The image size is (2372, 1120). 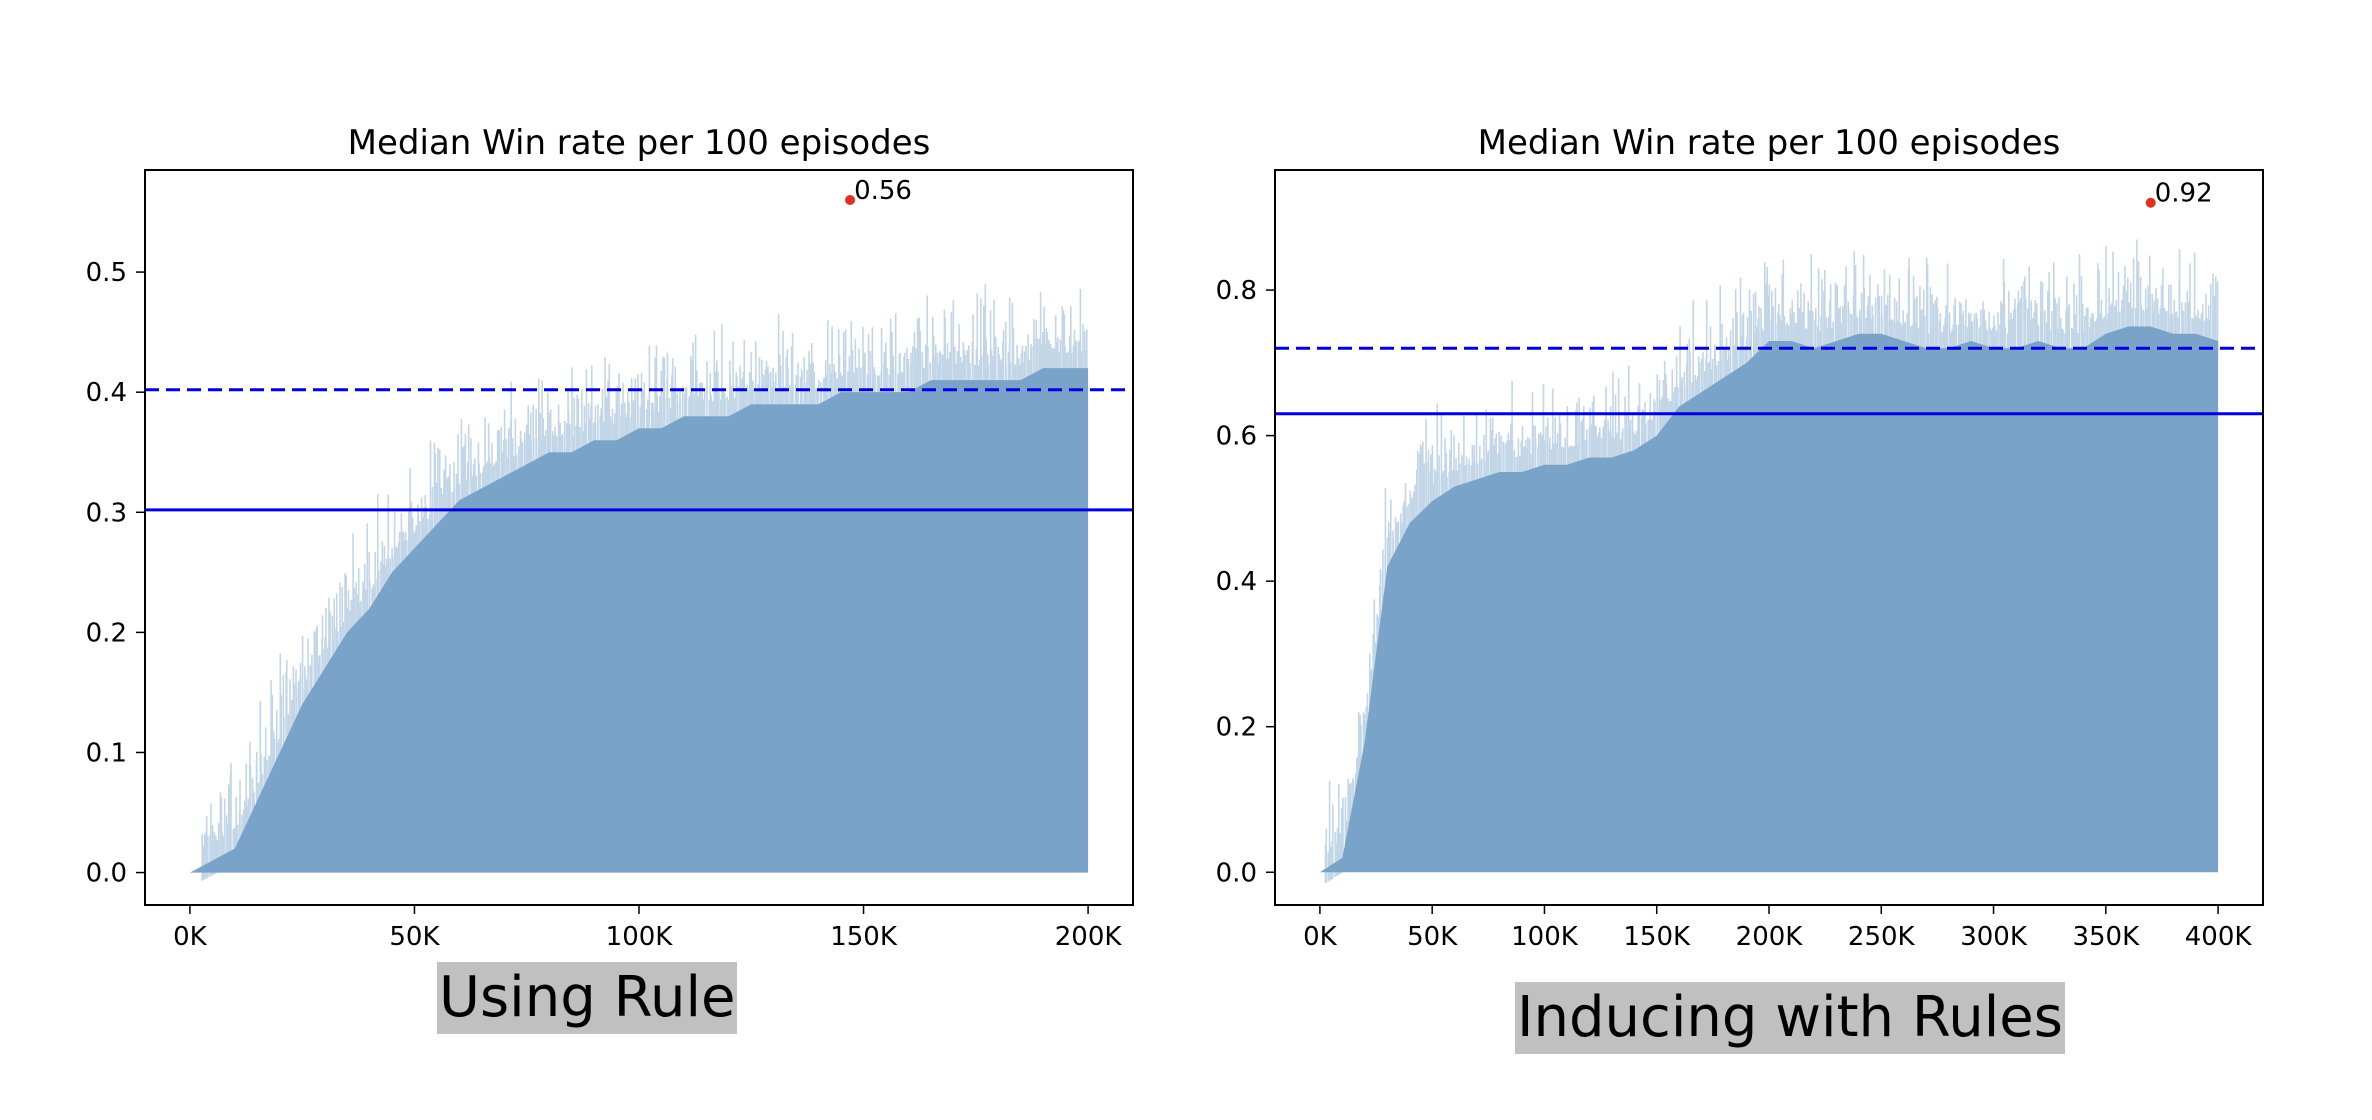 What do you see at coordinates (1236, 291) in the screenshot?
I see `y-tick-label: 0.8` at bounding box center [1236, 291].